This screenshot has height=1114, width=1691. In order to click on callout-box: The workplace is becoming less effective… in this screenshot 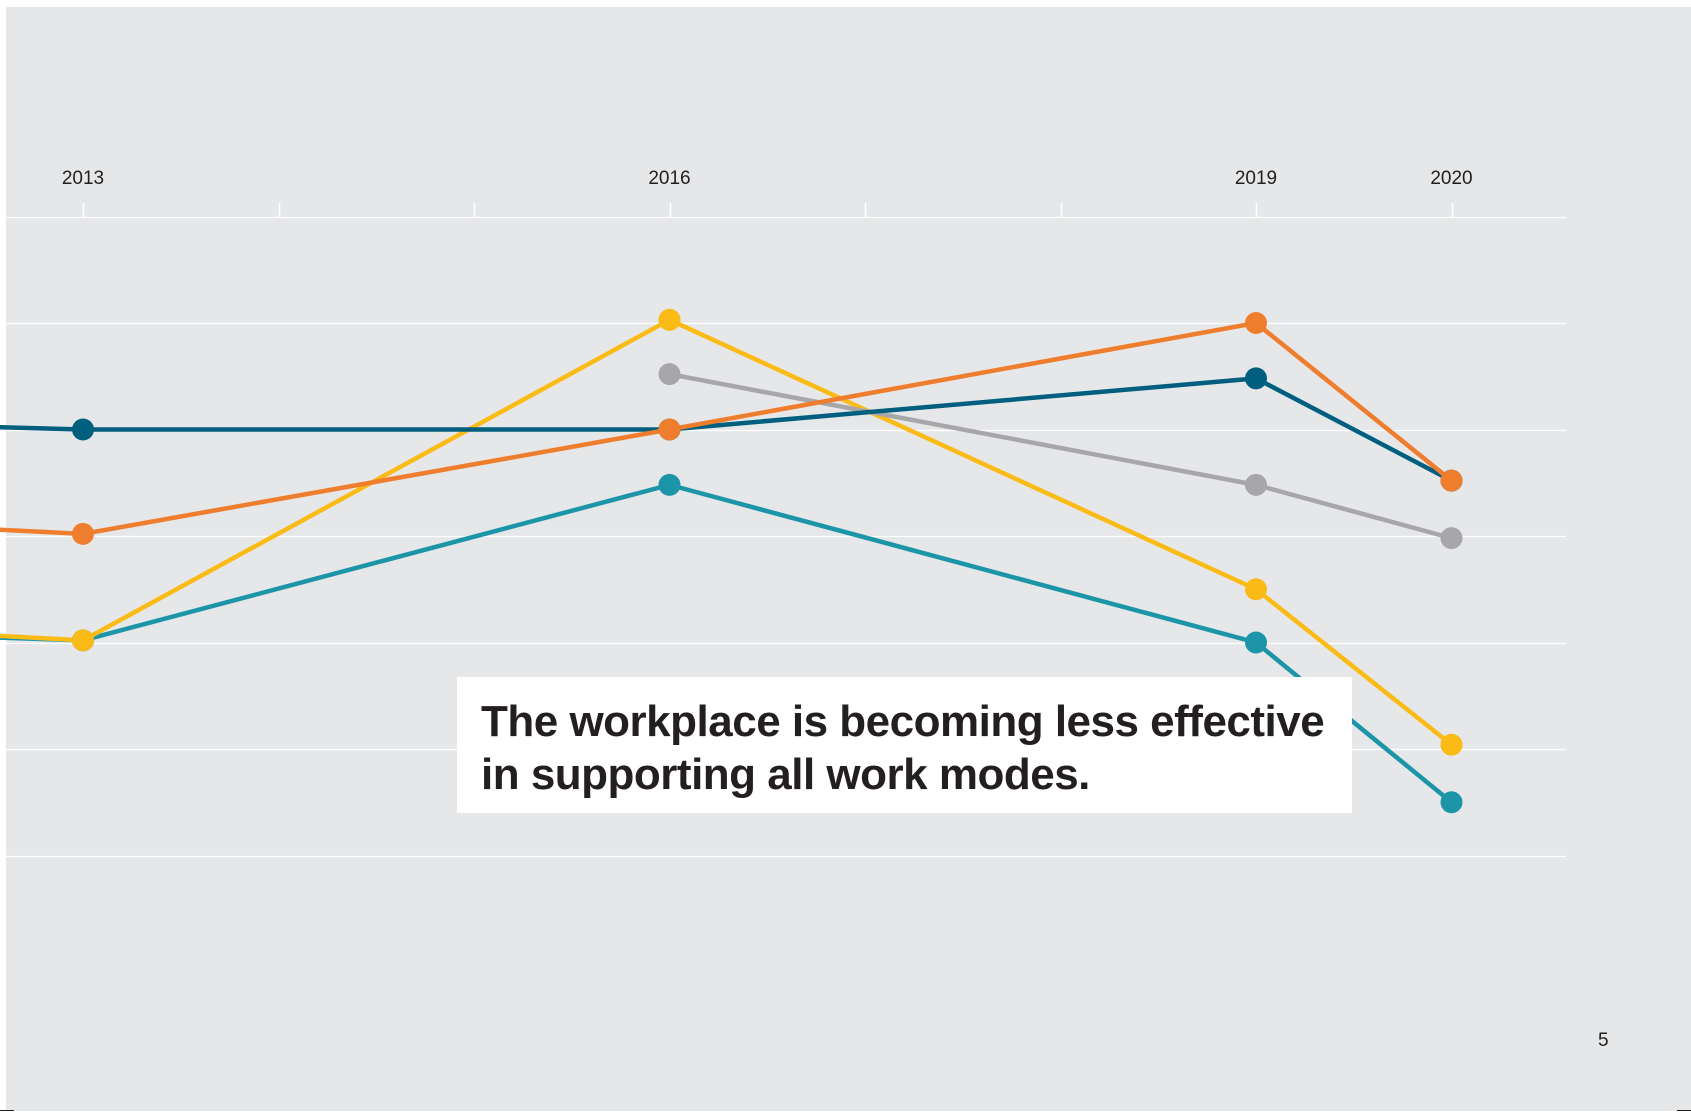, I will do `click(904, 745)`.